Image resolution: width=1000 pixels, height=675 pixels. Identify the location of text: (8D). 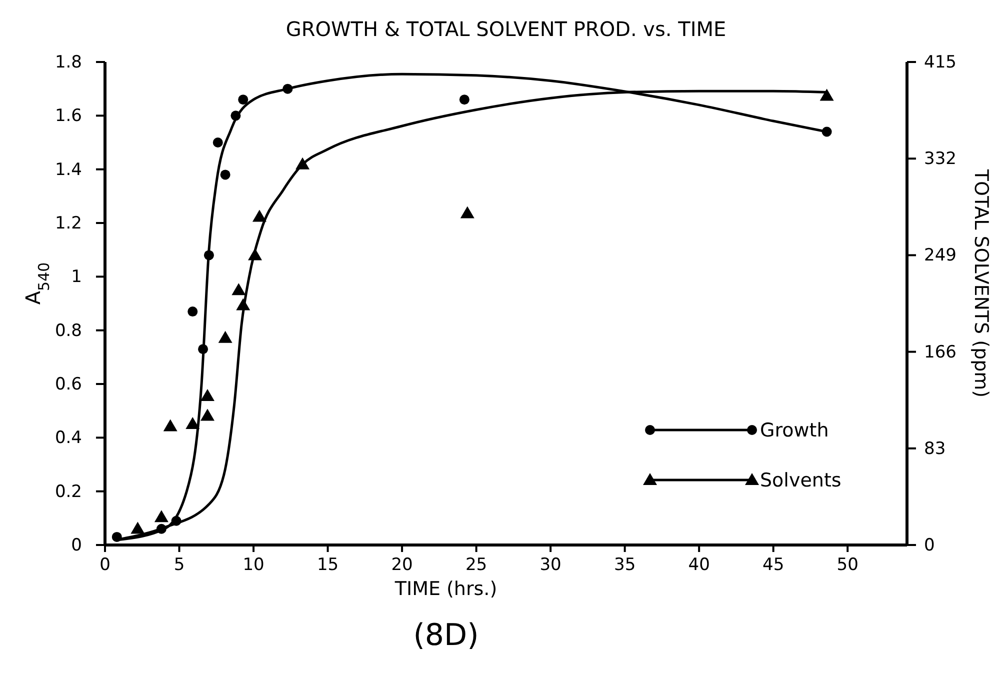
(446, 635).